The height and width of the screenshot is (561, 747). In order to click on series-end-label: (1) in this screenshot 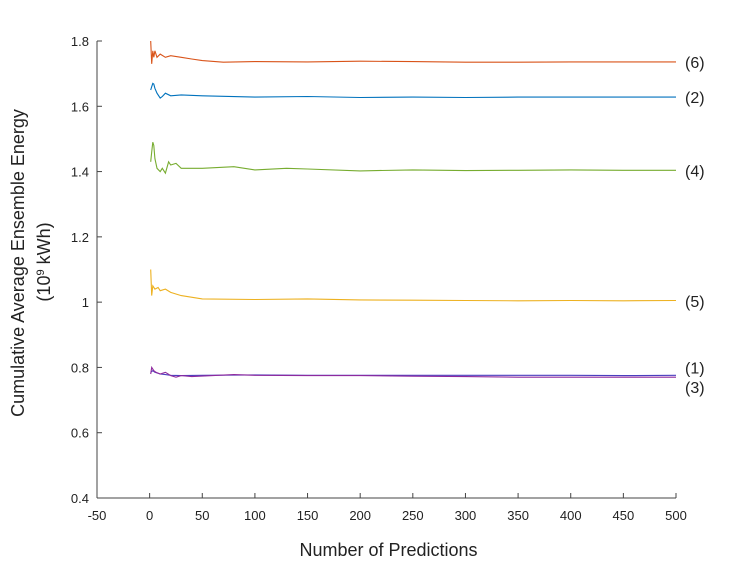, I will do `click(695, 368)`.